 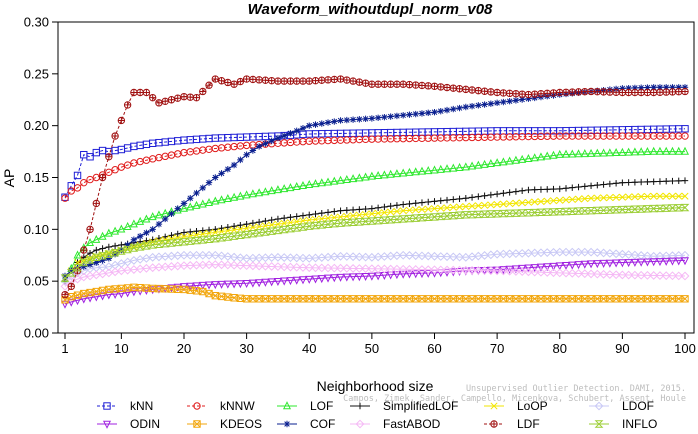 I want to click on legend-marker-lof, so click(x=287, y=405).